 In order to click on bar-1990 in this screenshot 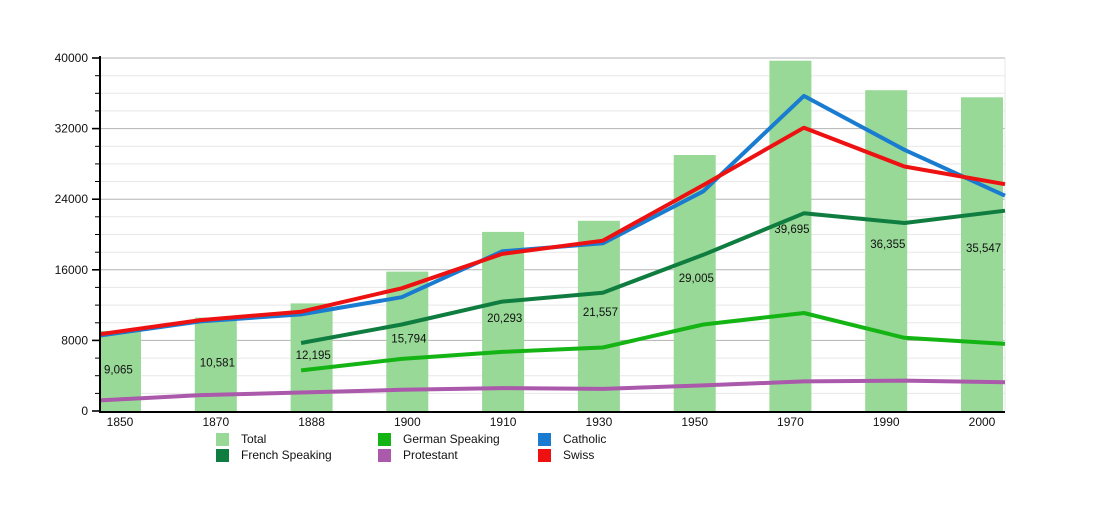, I will do `click(886, 250)`.